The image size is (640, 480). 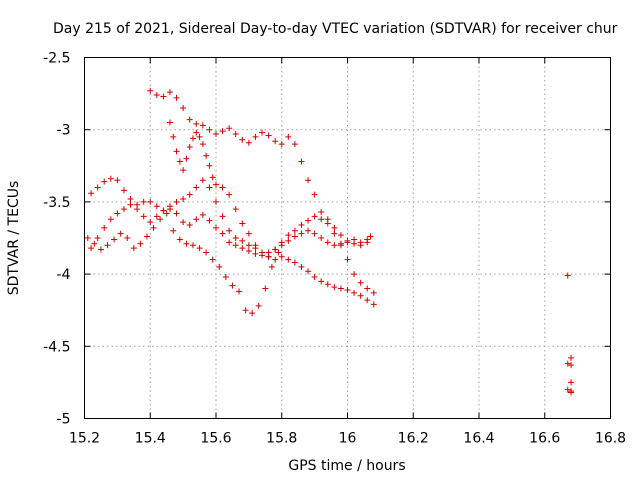 I want to click on x-tick-label: 15.2, so click(x=84, y=439).